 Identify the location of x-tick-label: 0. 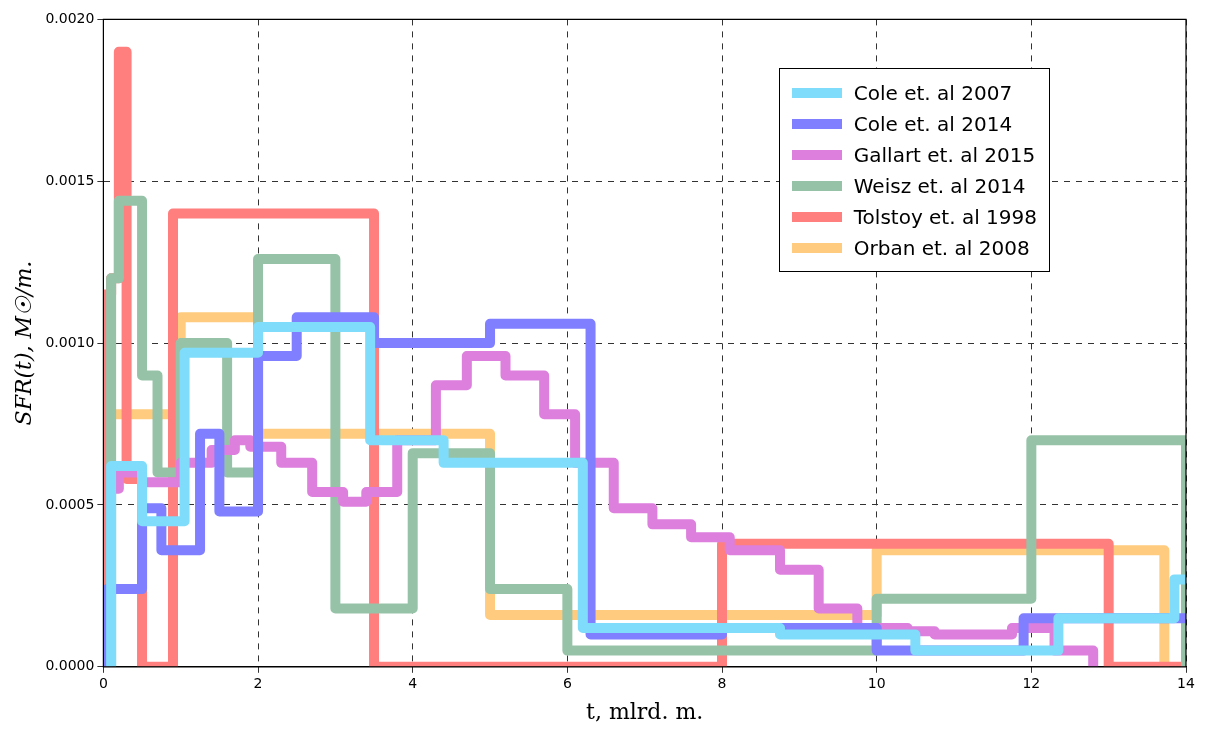
(103, 682).